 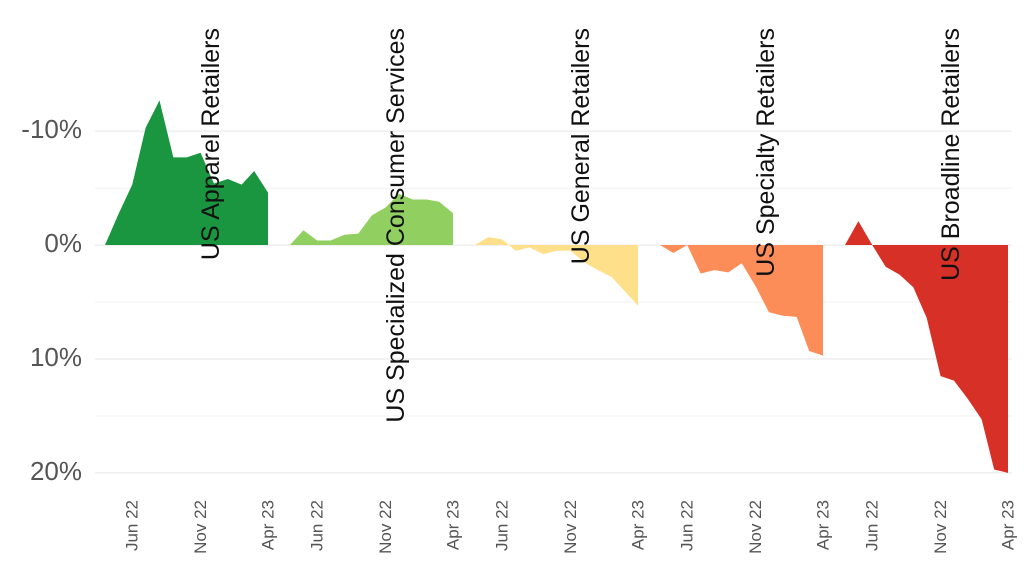 I want to click on panel-title: US Specialty Retailers, so click(x=766, y=152).